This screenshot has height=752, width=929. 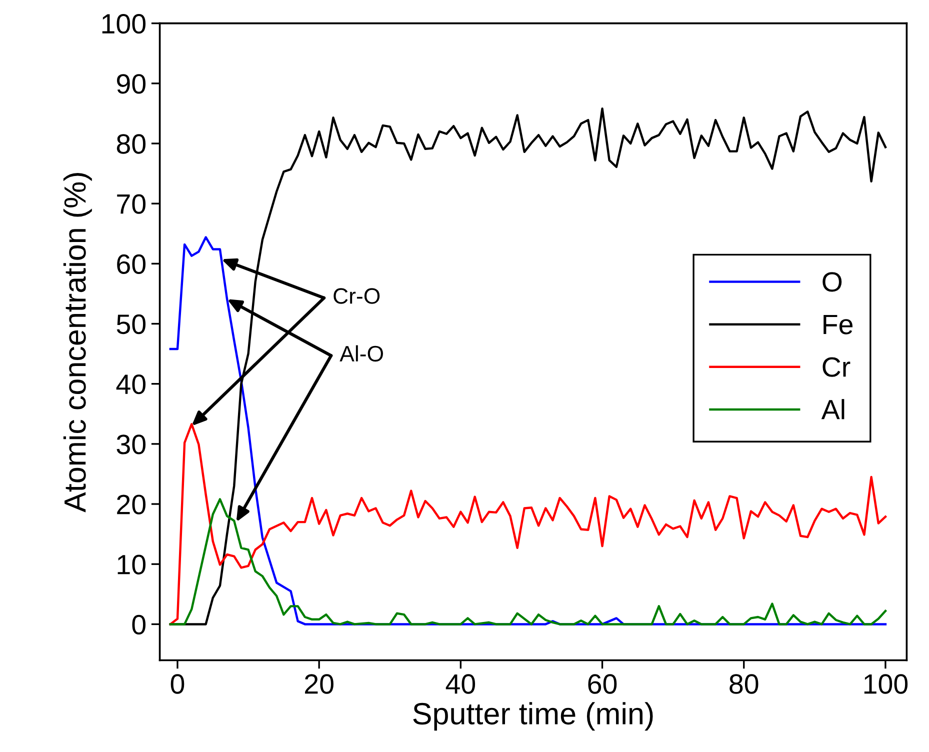 What do you see at coordinates (836, 367) in the screenshot?
I see `legend-label: Cr` at bounding box center [836, 367].